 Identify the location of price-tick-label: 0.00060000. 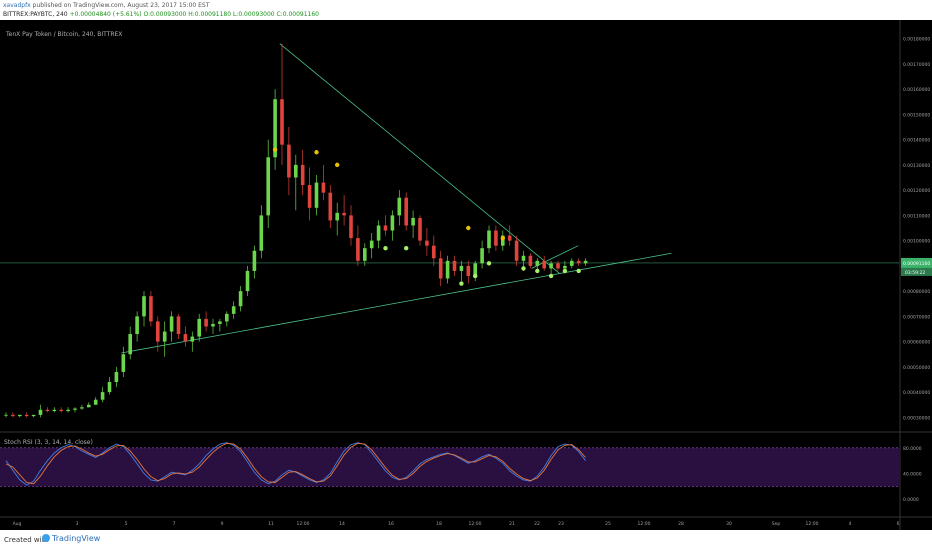
(916, 343).